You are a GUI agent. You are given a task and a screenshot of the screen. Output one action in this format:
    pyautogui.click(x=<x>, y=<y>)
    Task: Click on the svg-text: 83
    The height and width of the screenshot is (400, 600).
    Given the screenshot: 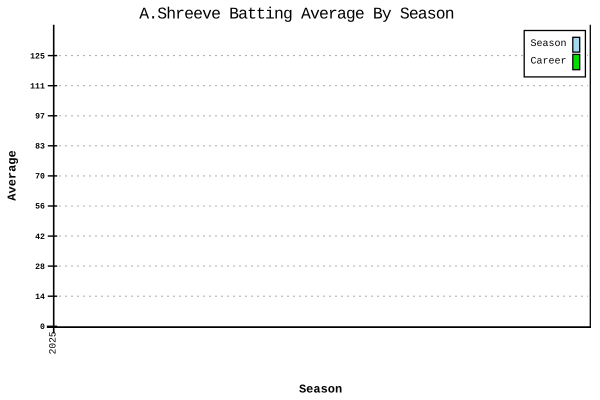 What is the action you would take?
    pyautogui.click(x=40, y=147)
    